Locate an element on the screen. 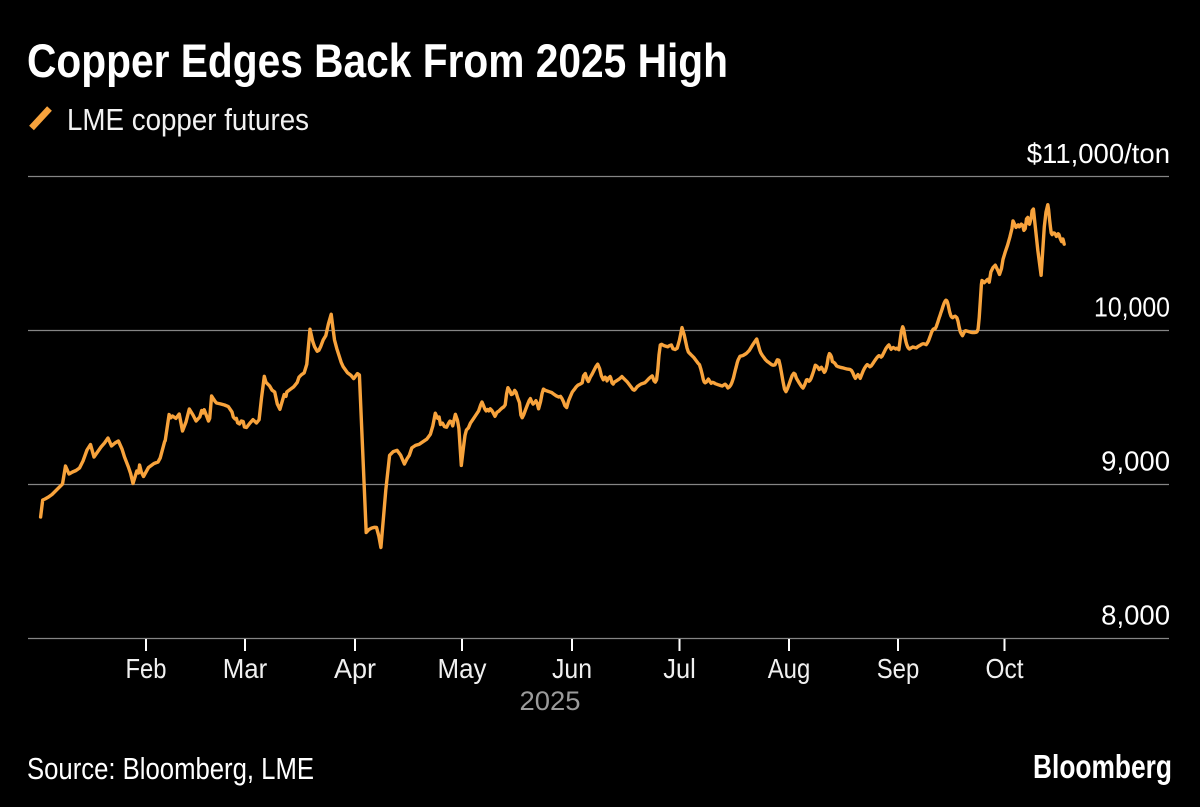  svg-text:Copper Edges Back From 2025 Hi: Copper Edges Back From 2025 High is located at coordinates (377, 60).